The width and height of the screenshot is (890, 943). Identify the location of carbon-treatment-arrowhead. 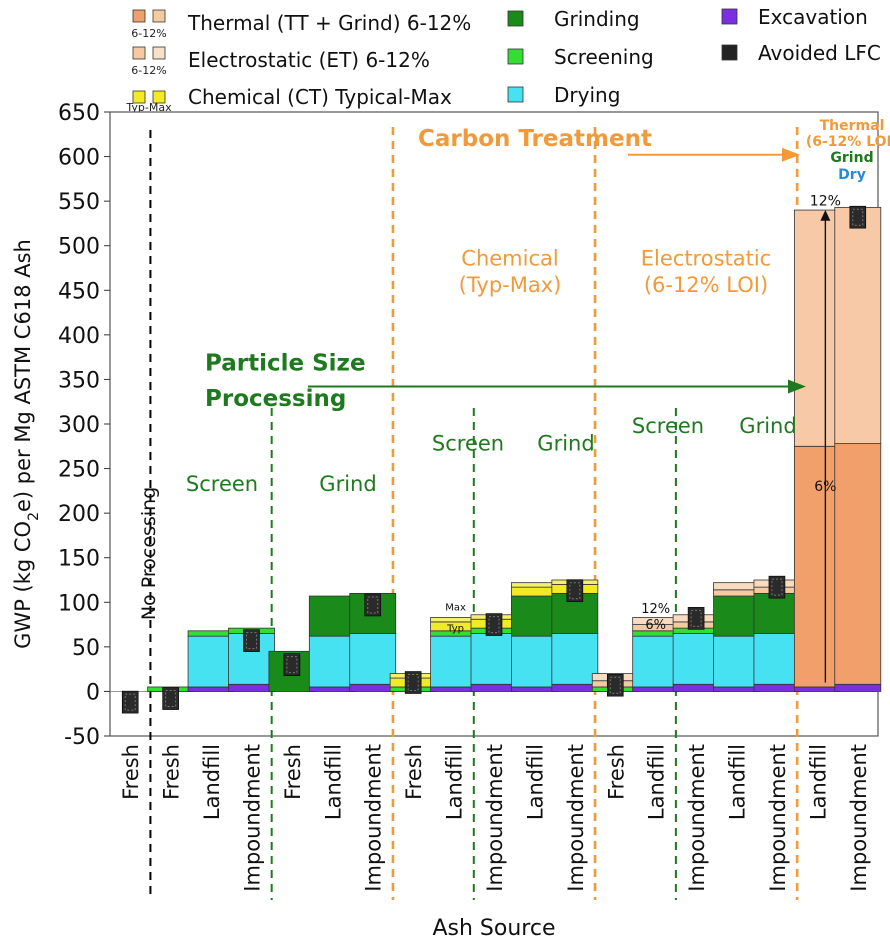
(791, 154).